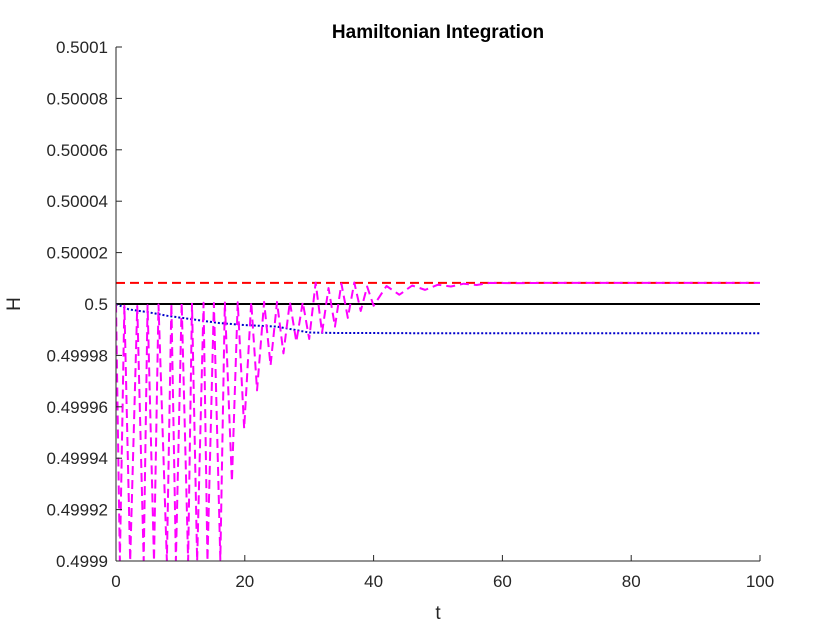 The height and width of the screenshot is (630, 840). I want to click on y-tick-label: 0.50002, so click(77, 253).